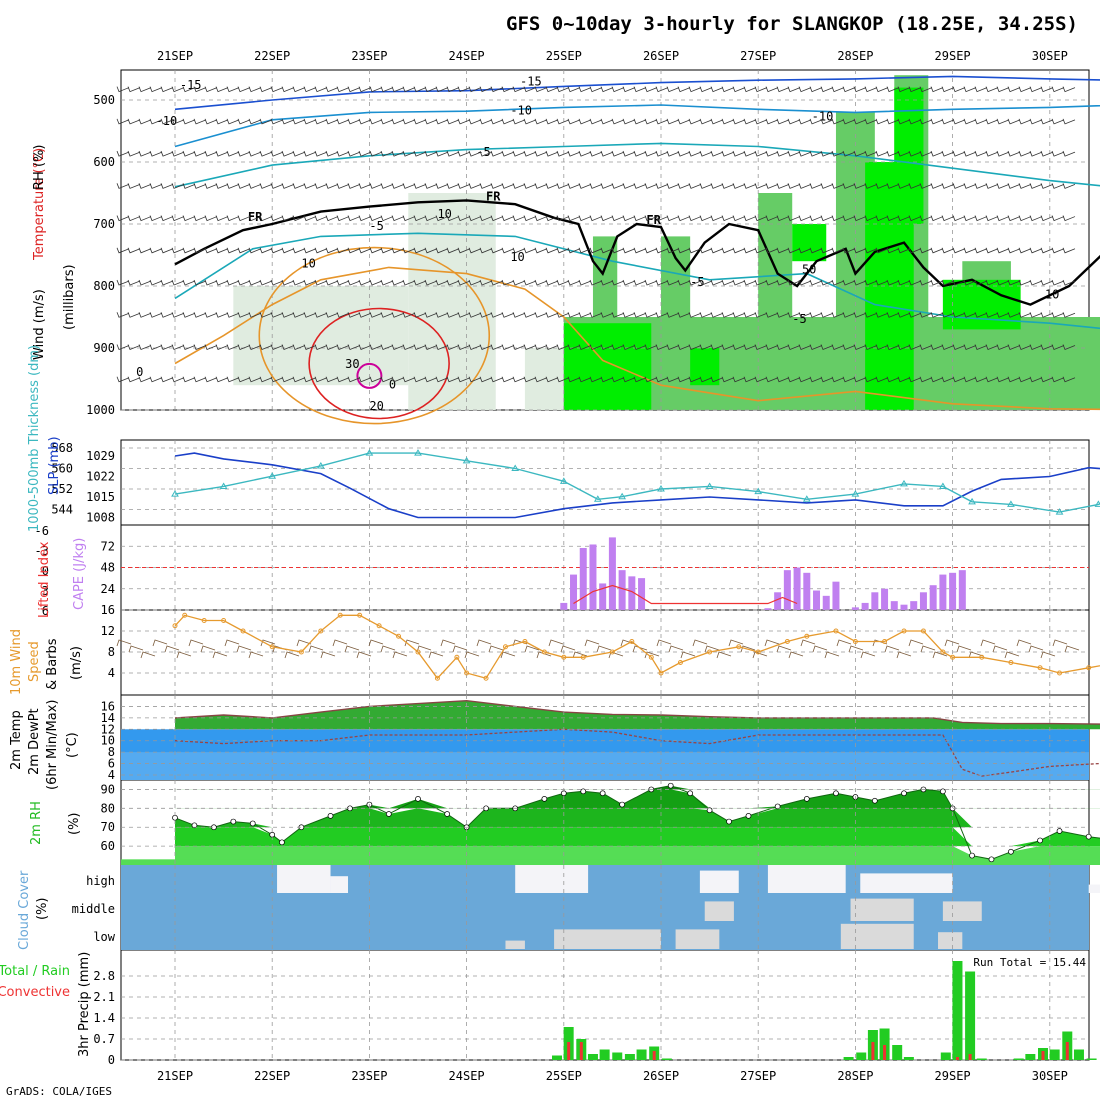 The height and width of the screenshot is (1100, 1100). What do you see at coordinates (531, 82) in the screenshot?
I see `contour-label: -15` at bounding box center [531, 82].